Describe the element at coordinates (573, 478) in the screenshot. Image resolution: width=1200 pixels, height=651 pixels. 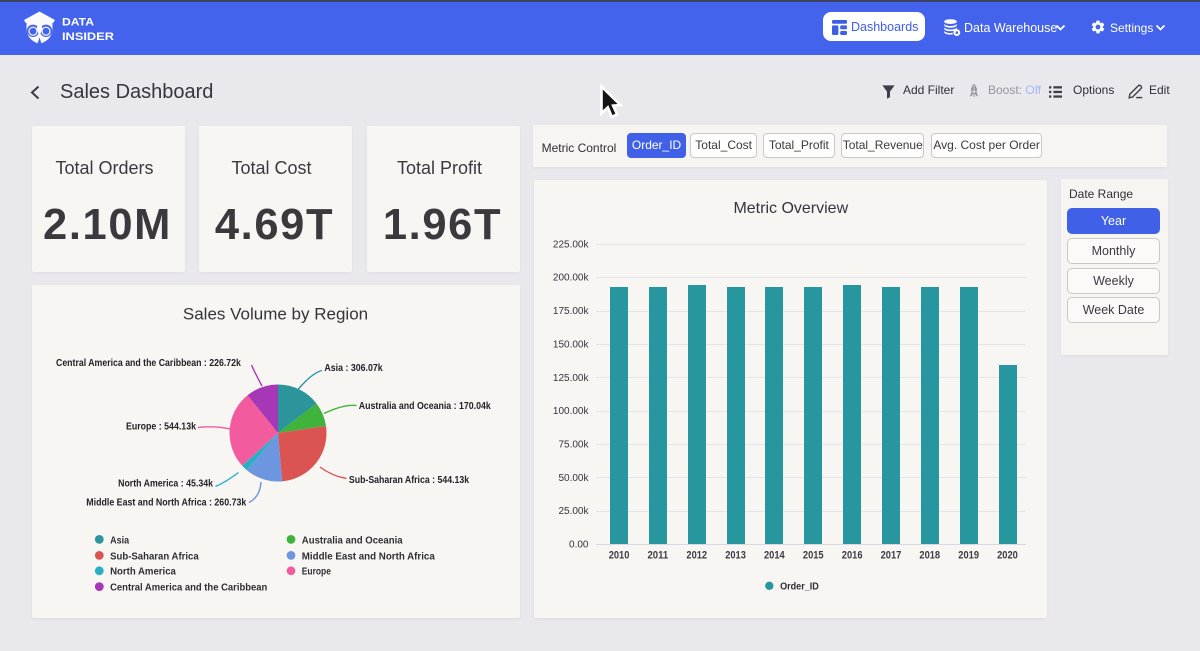
I see `svg-text: 50.00k` at that location.